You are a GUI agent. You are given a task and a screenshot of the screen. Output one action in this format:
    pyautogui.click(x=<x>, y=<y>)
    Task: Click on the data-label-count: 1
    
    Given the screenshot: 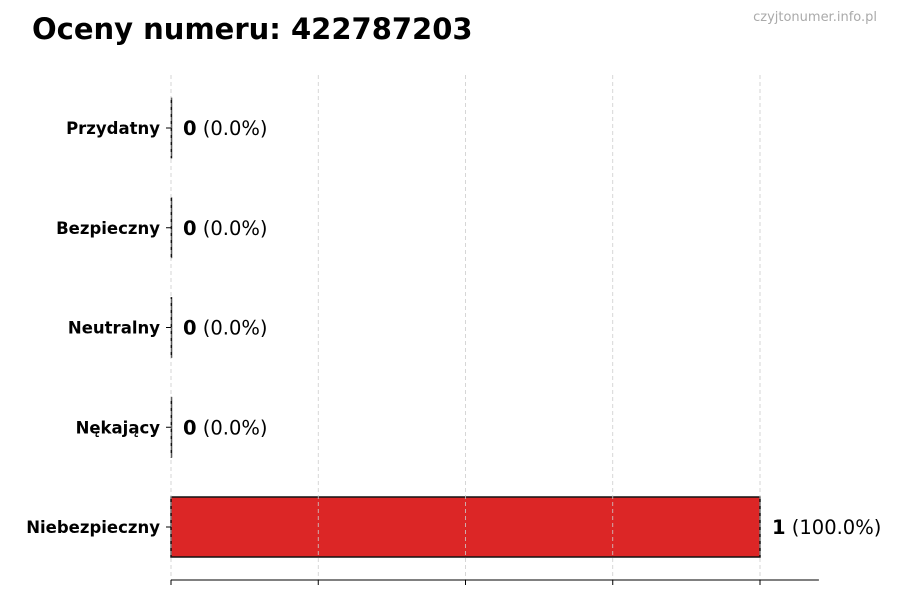 What is the action you would take?
    pyautogui.click(x=779, y=527)
    